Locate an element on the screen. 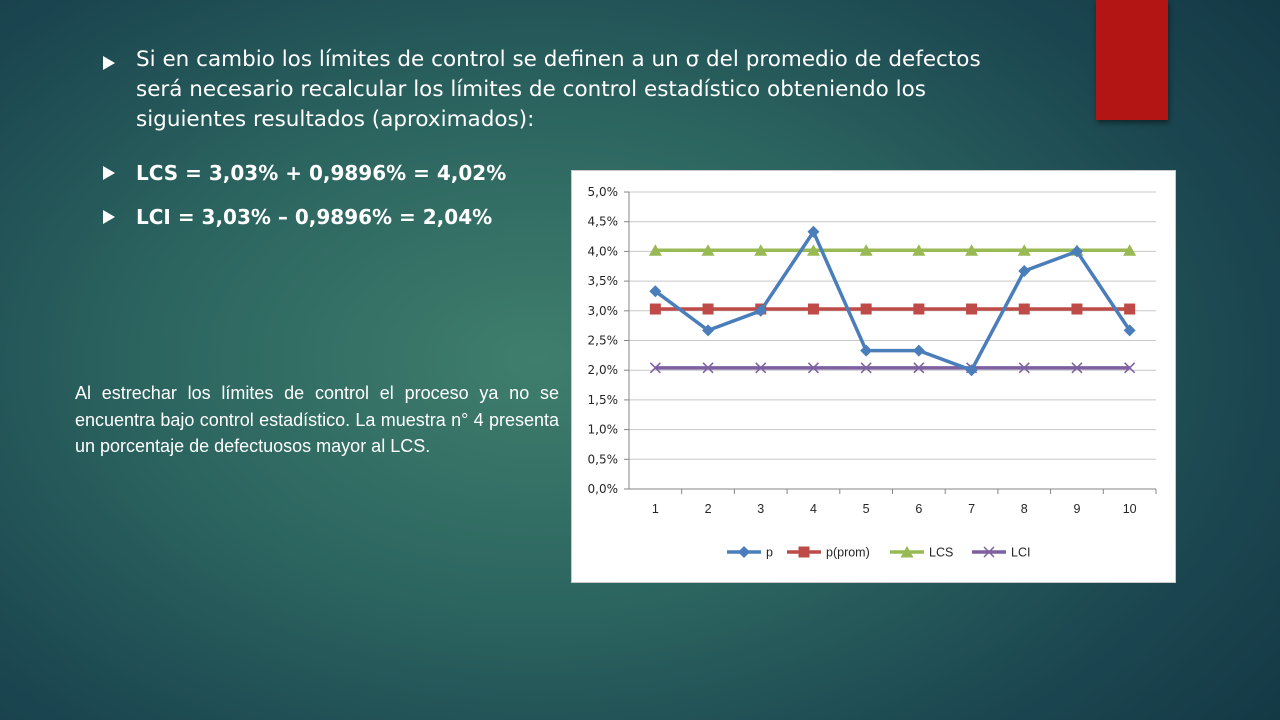 This screenshot has width=1280, height=720. y-tick-label: 3,0% is located at coordinates (603, 311).